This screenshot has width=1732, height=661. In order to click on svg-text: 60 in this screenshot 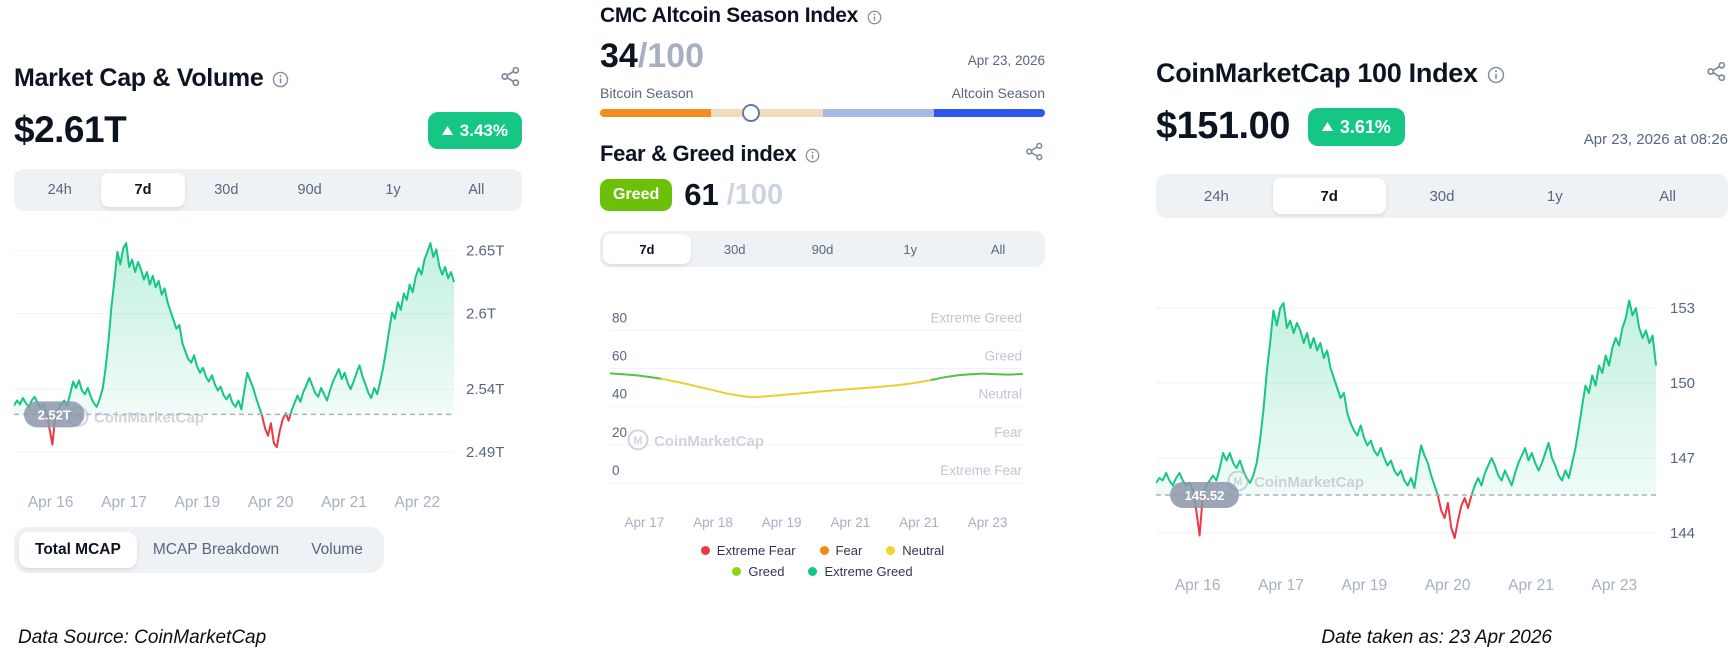, I will do `click(619, 356)`.